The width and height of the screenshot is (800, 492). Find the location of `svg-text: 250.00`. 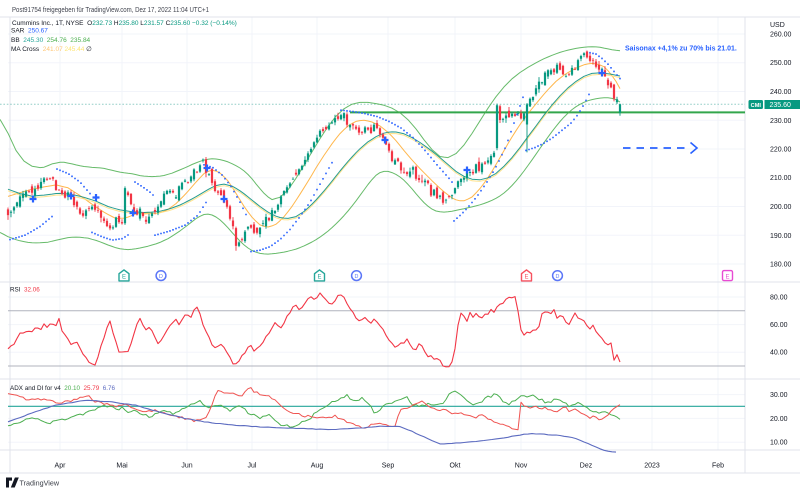

svg-text: 250.00 is located at coordinates (781, 63).